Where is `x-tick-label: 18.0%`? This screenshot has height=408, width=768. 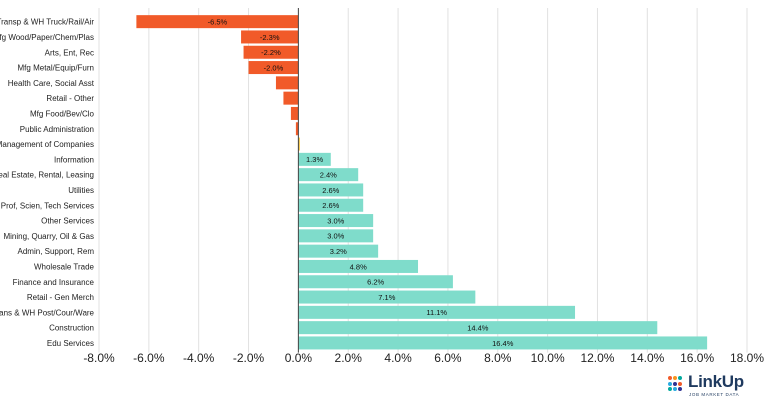
x-tick-label: 18.0% is located at coordinates (747, 358).